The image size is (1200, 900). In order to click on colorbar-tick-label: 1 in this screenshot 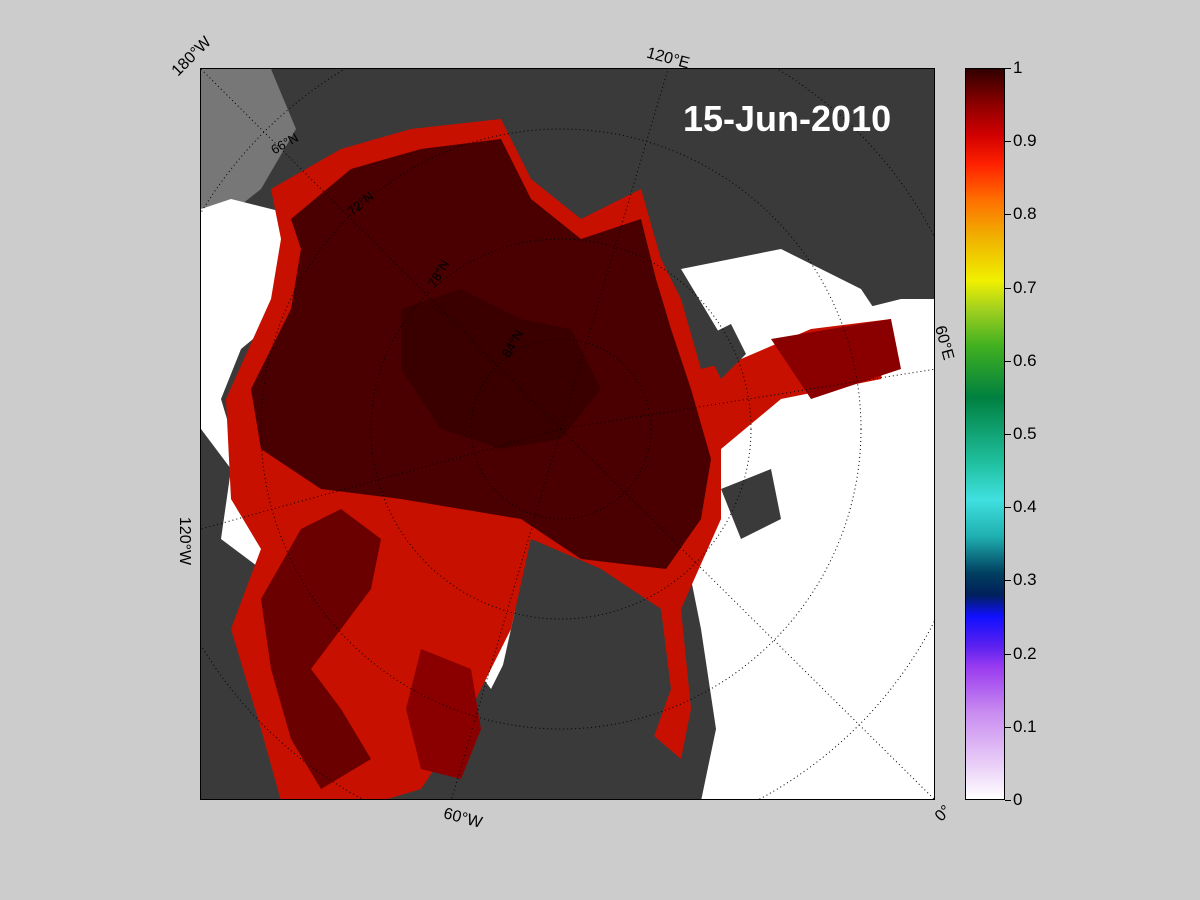, I will do `click(1018, 67)`.